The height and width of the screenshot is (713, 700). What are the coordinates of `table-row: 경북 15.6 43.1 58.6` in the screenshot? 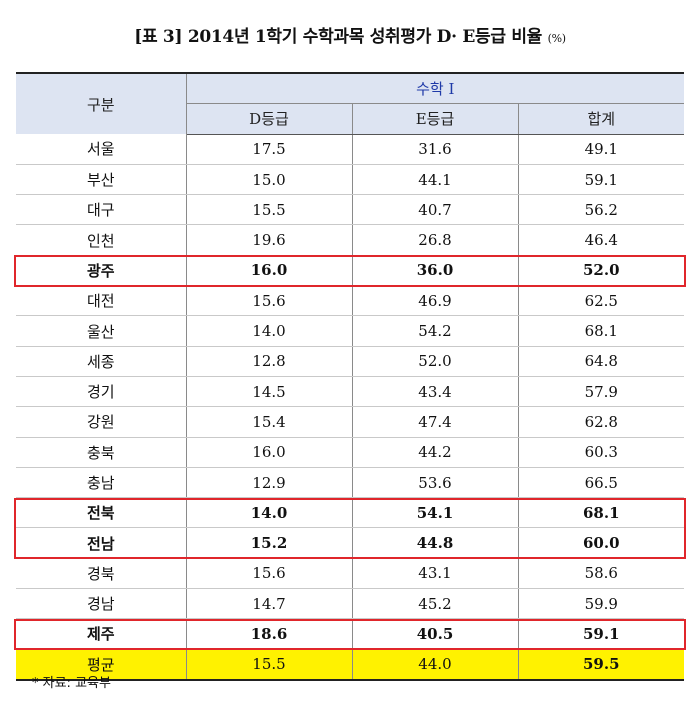 It's located at (350, 574).